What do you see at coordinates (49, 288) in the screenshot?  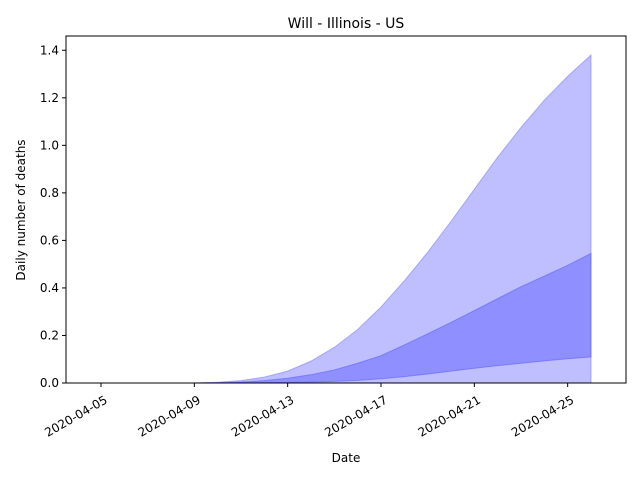 I see `y-tick-label: 0.4` at bounding box center [49, 288].